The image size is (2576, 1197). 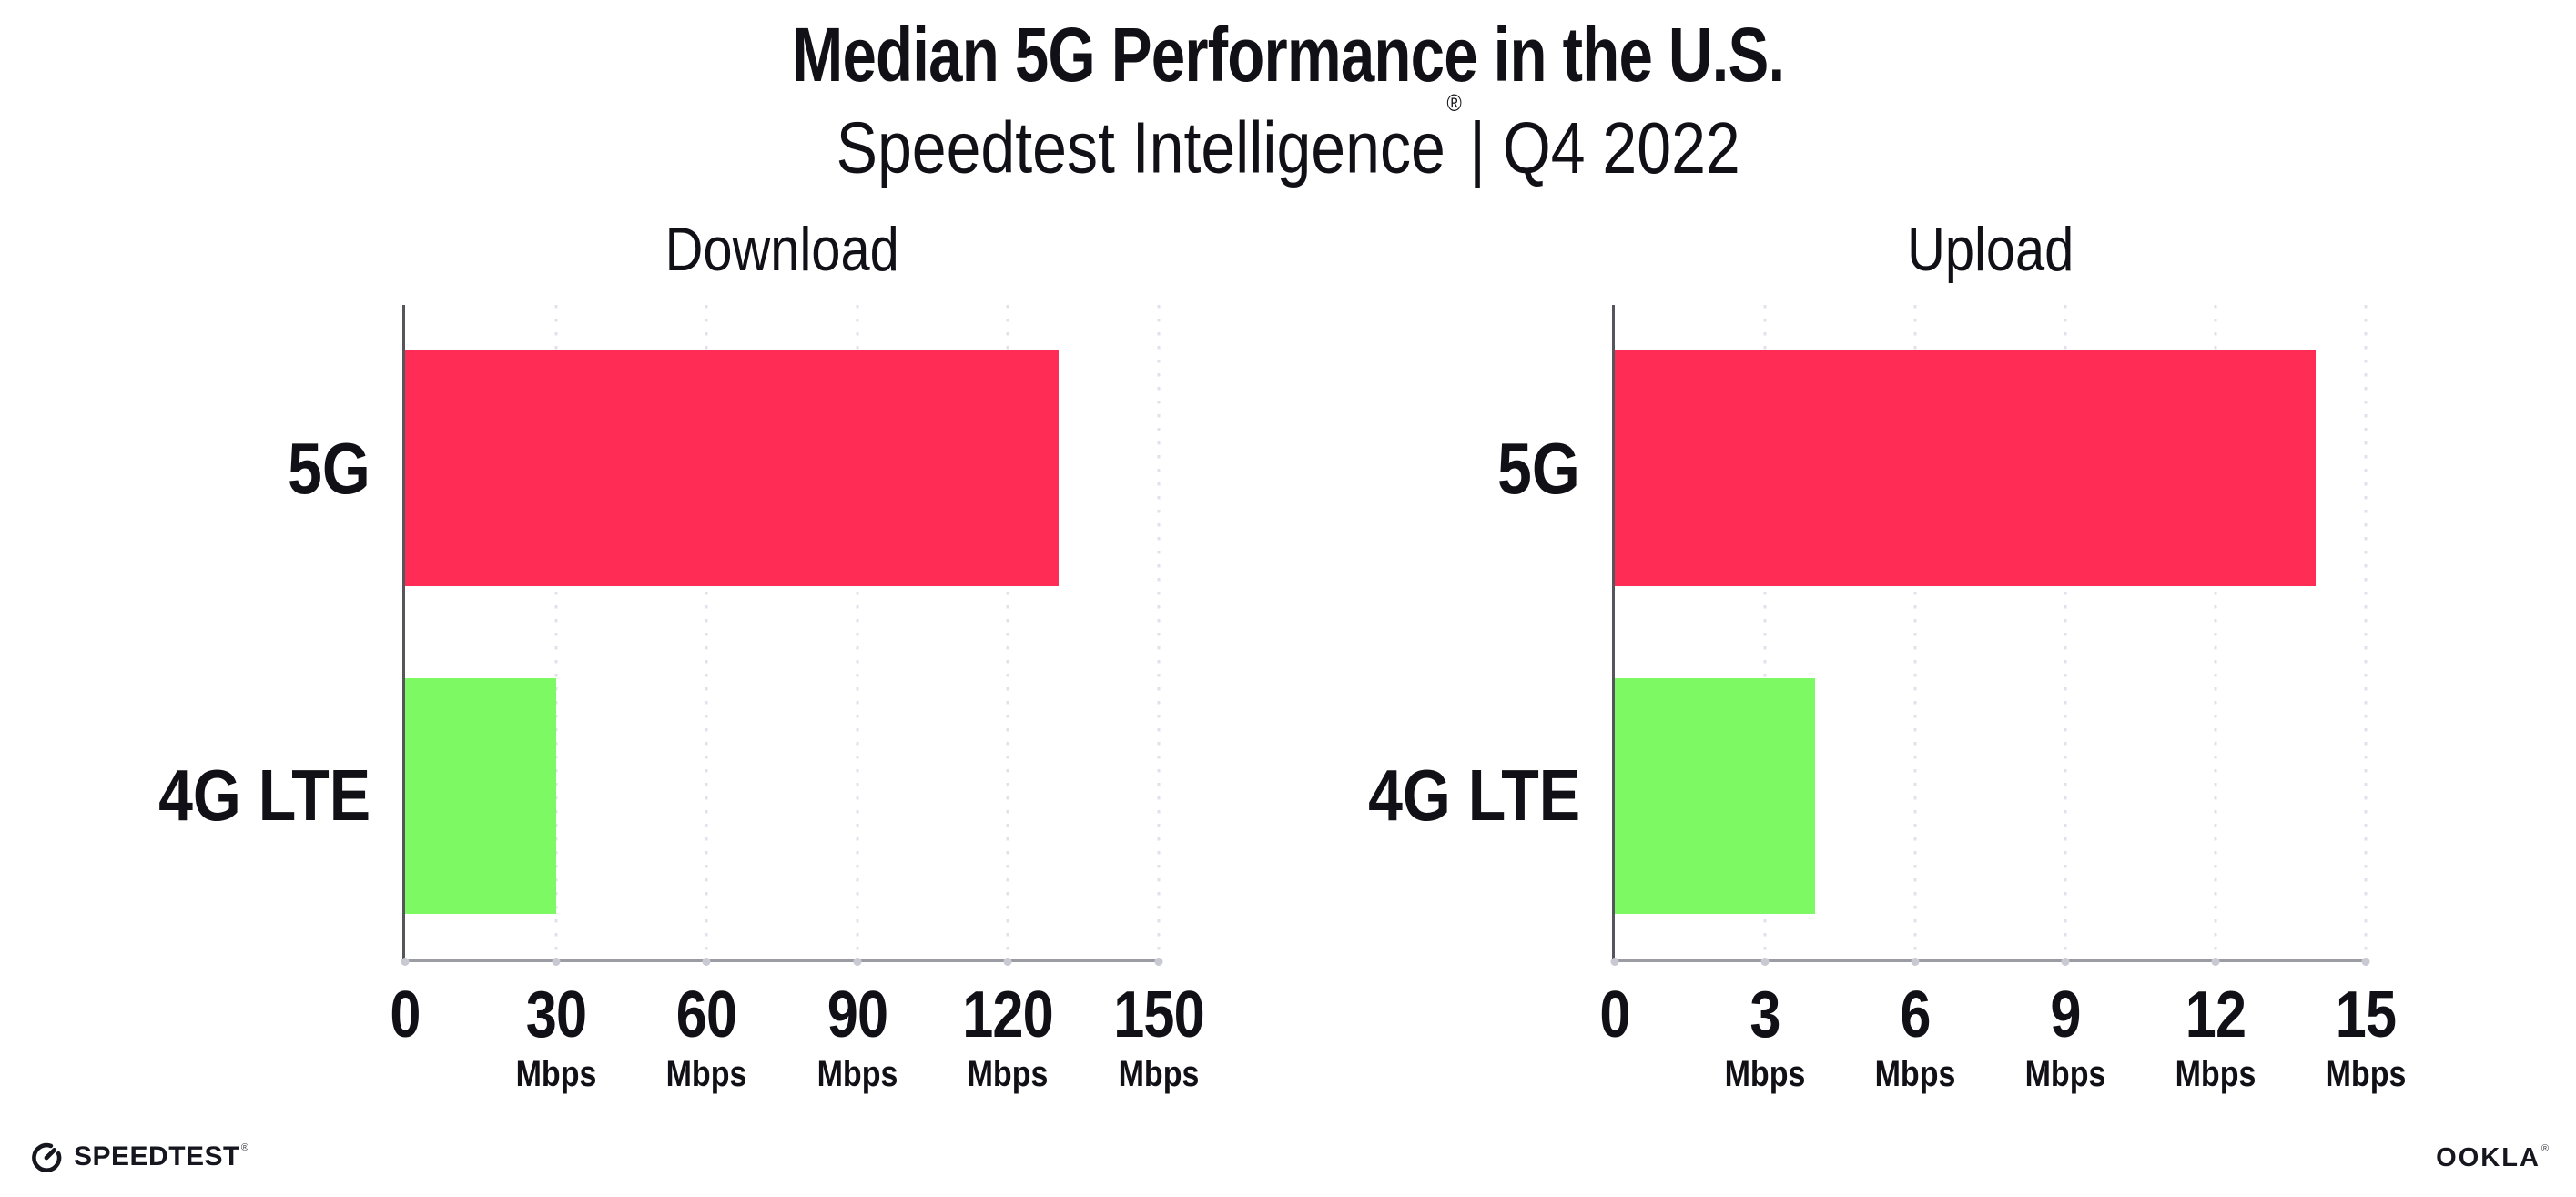 I want to click on speedtest-wordmark: SPEEDTEST, so click(x=157, y=1156).